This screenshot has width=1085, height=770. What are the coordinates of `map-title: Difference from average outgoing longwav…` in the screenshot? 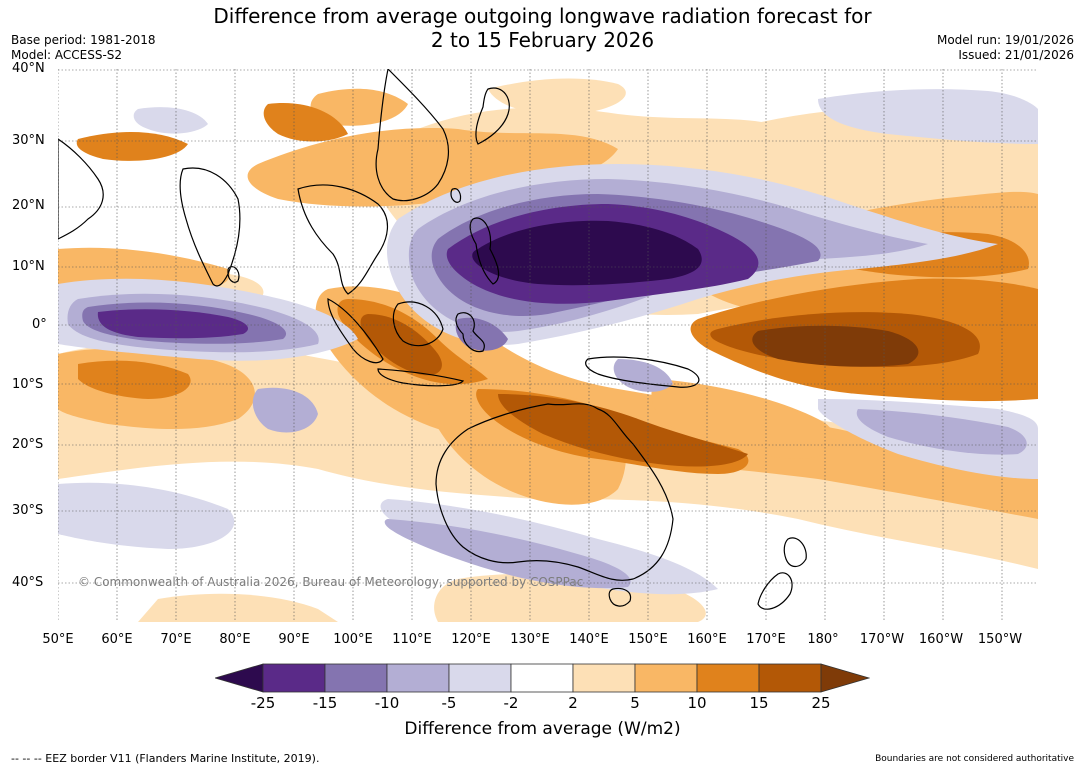 It's located at (542, 28).